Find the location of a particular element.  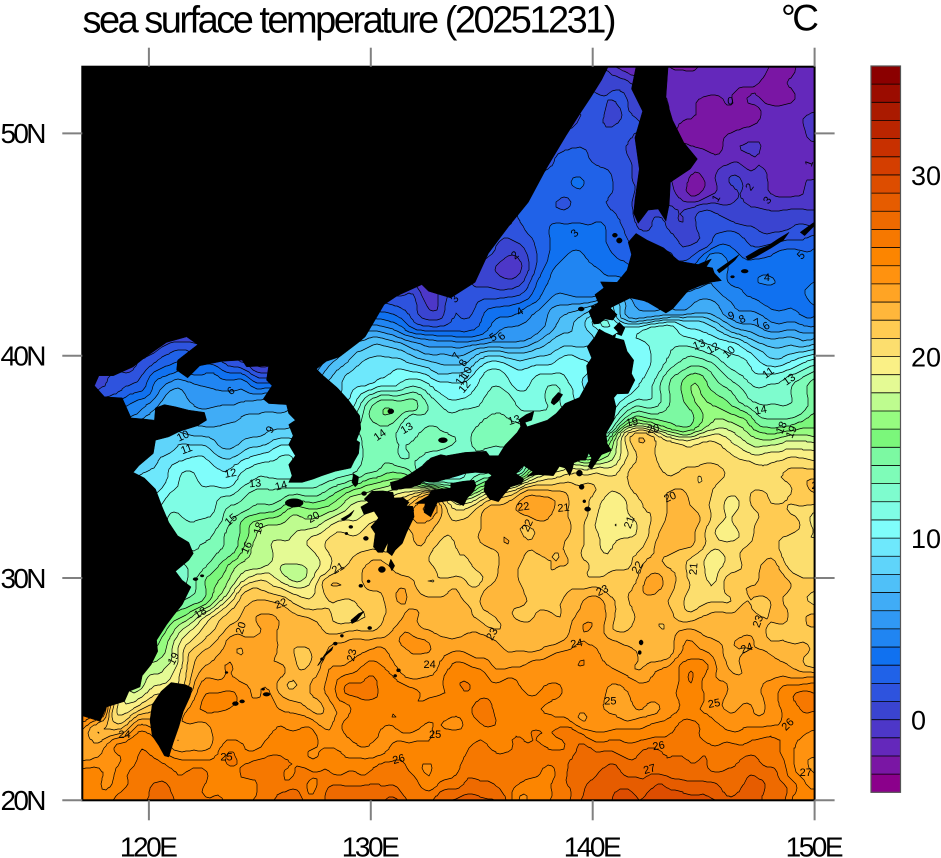

svg-text: 30N is located at coordinates (24, 578).